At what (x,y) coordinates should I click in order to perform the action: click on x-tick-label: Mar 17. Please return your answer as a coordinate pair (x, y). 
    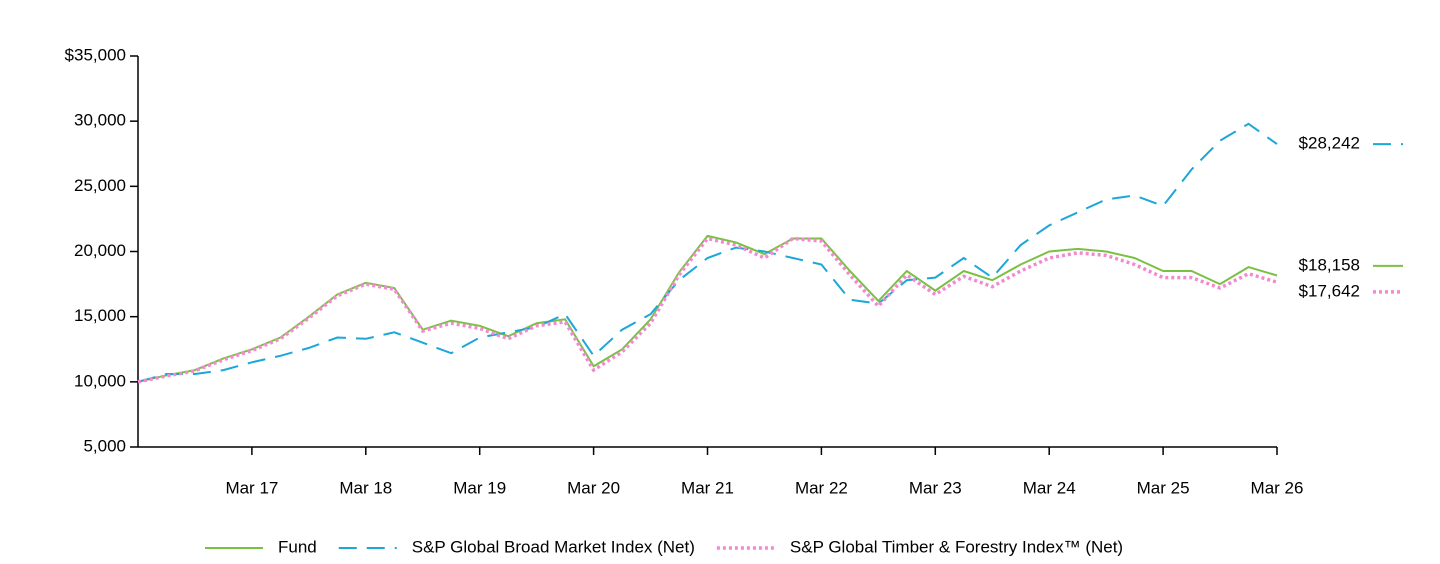
    Looking at the image, I should click on (251, 487).